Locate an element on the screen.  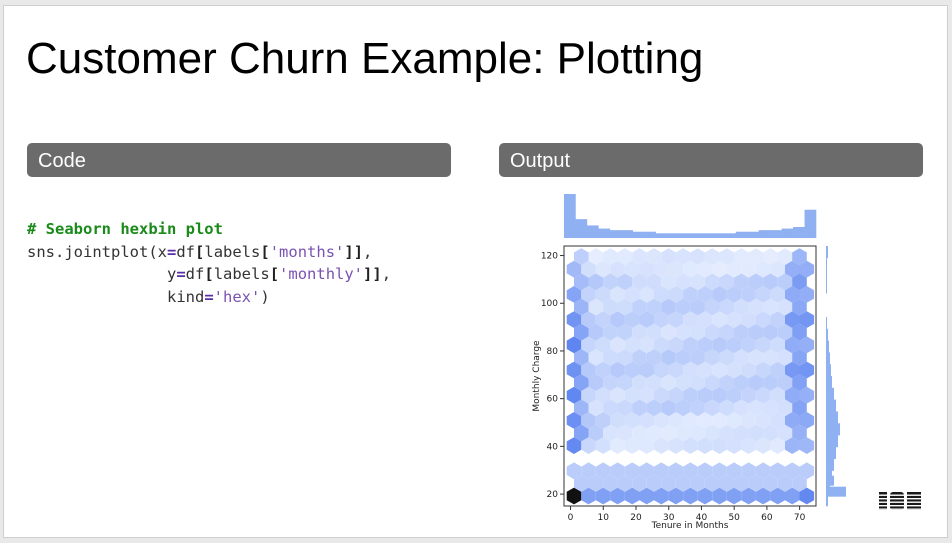
plot-frame is located at coordinates (690, 376).